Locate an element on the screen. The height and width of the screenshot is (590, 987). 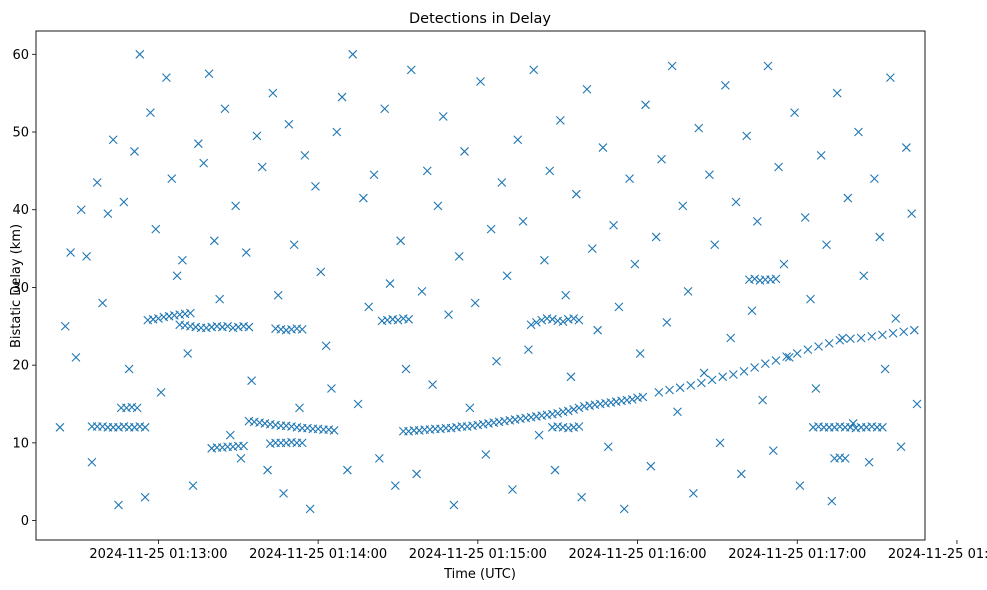
y-tick-label: 40 is located at coordinates (20, 210).